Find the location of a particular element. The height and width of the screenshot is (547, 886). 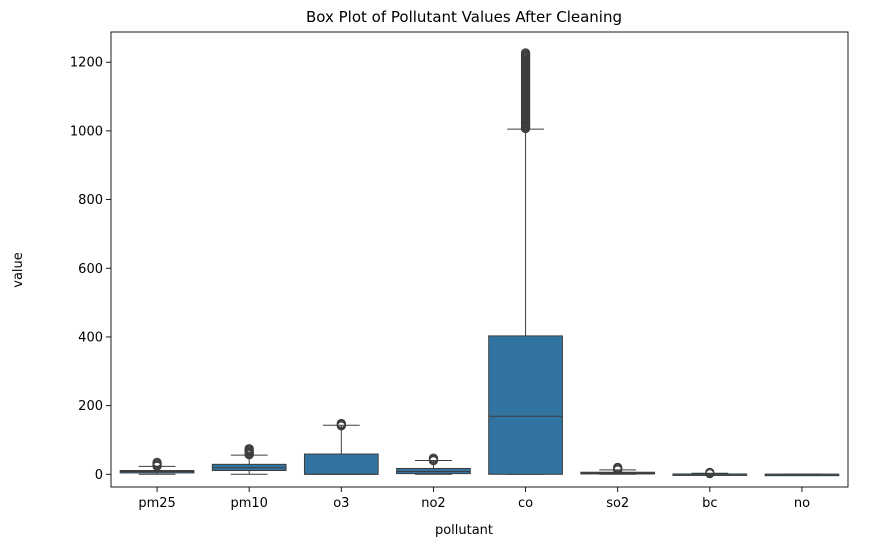

x-axis-label: pollutant is located at coordinates (464, 530).